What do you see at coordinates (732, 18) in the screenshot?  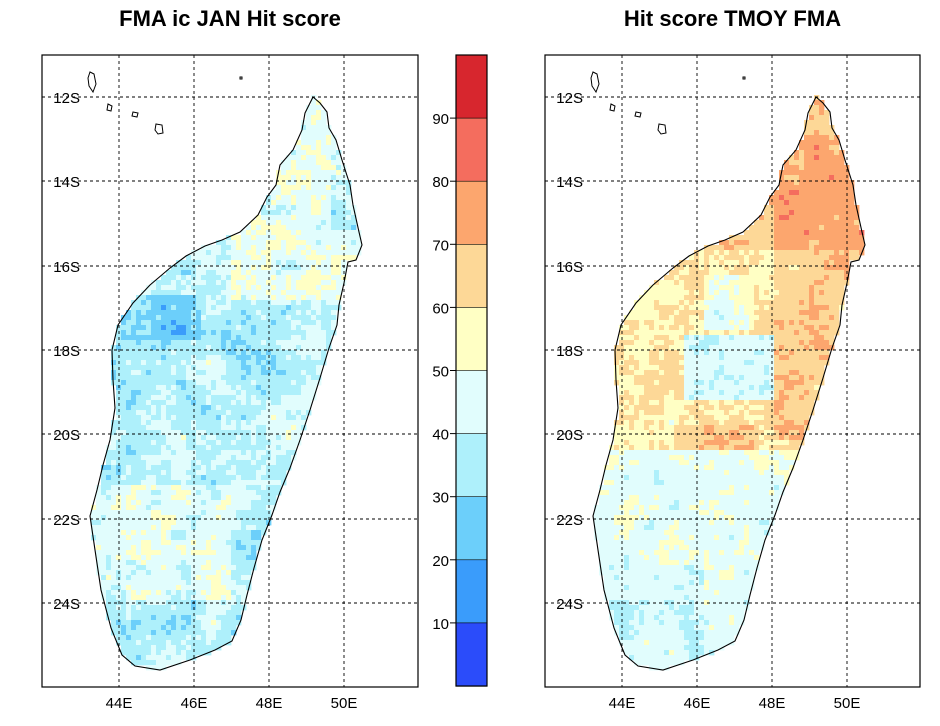 I see `right-map-title: Hit score TMOY FMA` at bounding box center [732, 18].